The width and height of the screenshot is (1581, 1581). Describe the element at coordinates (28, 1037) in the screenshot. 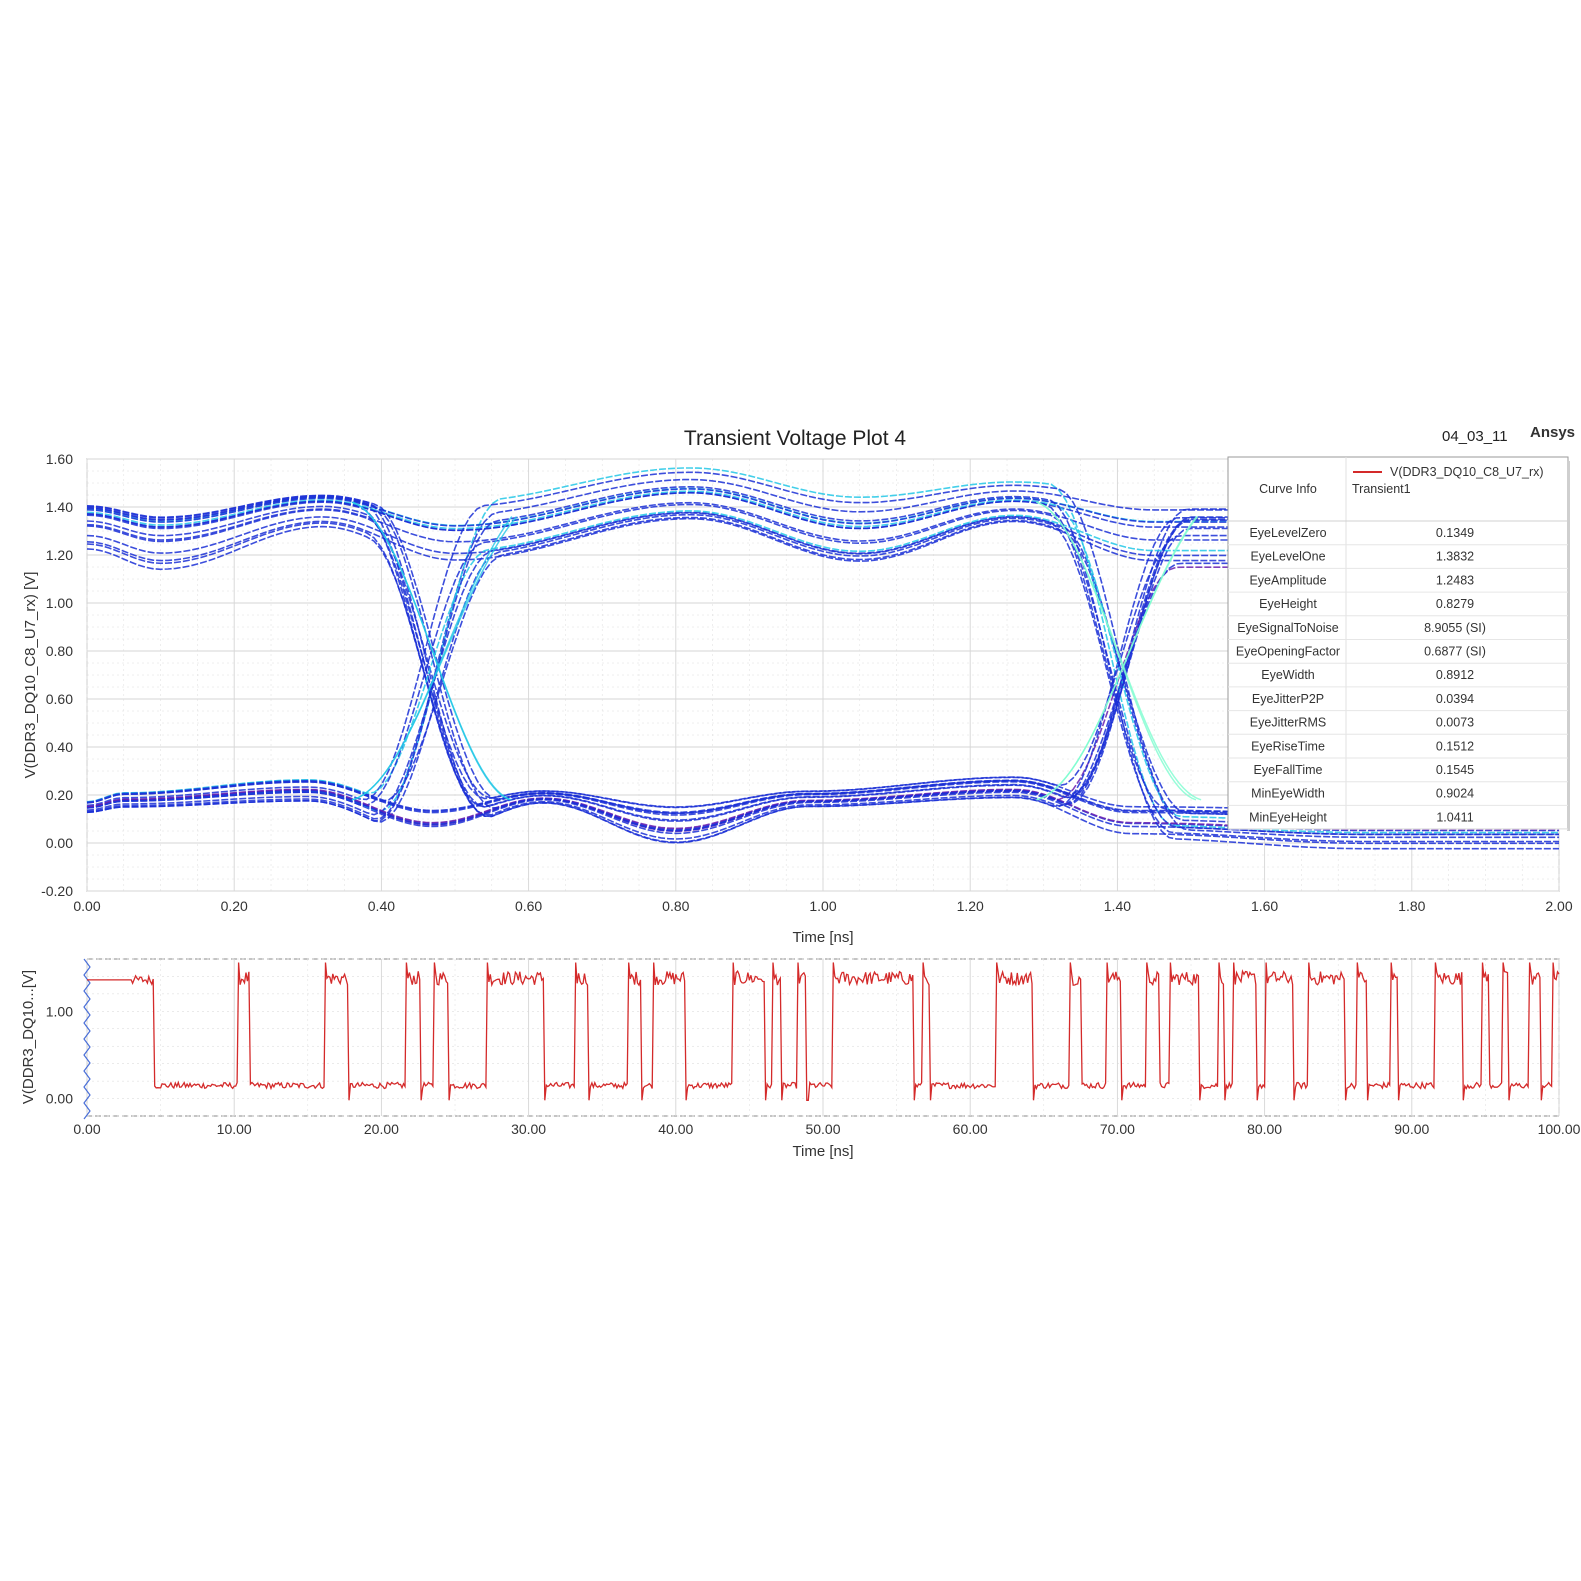

I see `waveform-y-axis-label: V(DDR3_DQ10...[V]` at that location.